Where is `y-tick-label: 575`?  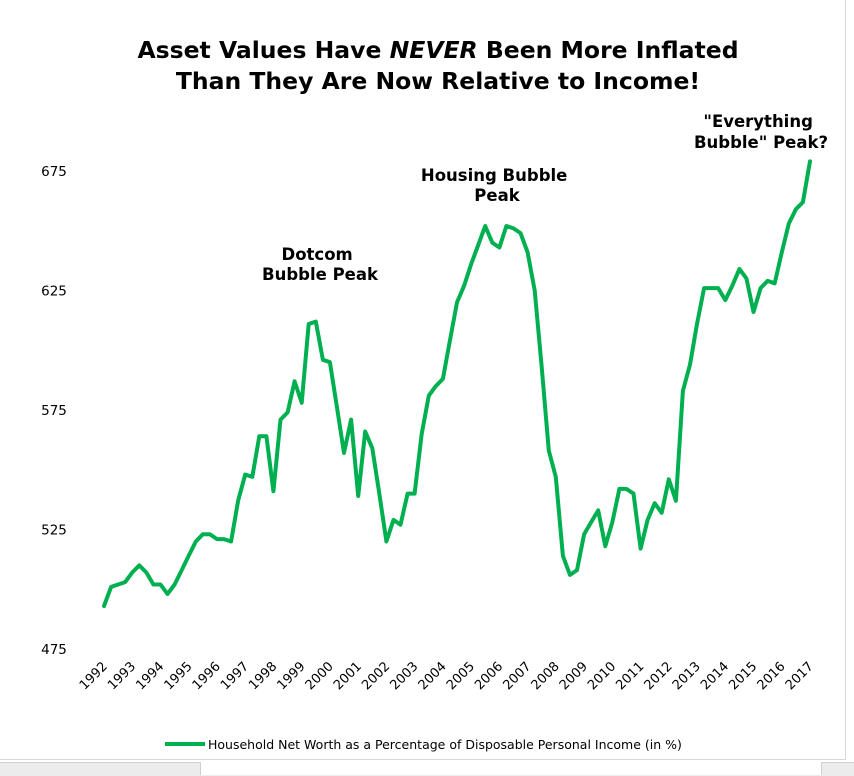
y-tick-label: 575 is located at coordinates (54, 411).